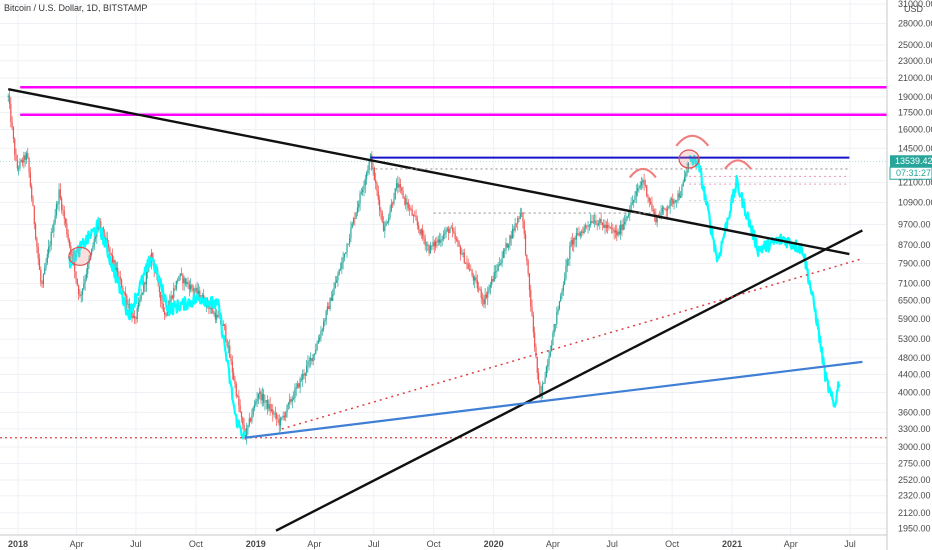  Describe the element at coordinates (850, 544) in the screenshot. I see `x-tick-label: Jul` at that location.